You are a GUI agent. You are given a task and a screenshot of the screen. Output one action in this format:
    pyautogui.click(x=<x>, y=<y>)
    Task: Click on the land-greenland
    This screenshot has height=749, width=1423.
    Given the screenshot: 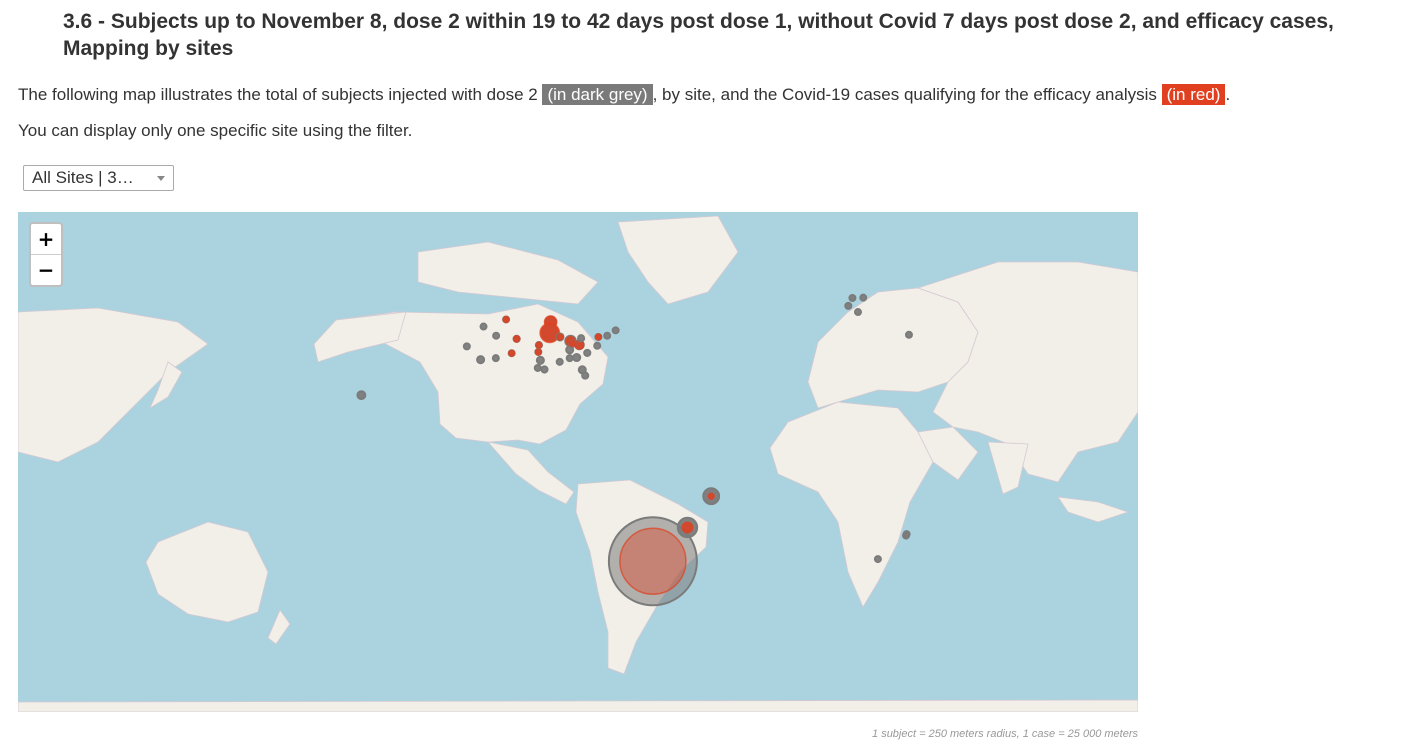 What is the action you would take?
    pyautogui.click(x=678, y=260)
    